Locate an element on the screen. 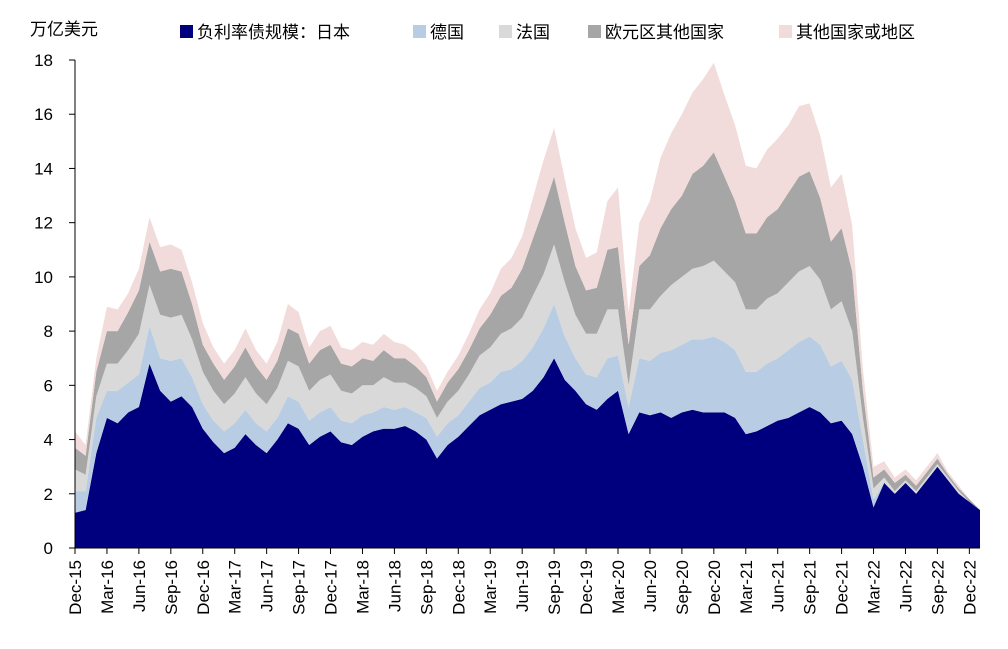 The width and height of the screenshot is (1008, 649). x-tick-label: Dec-22 is located at coordinates (969, 587).